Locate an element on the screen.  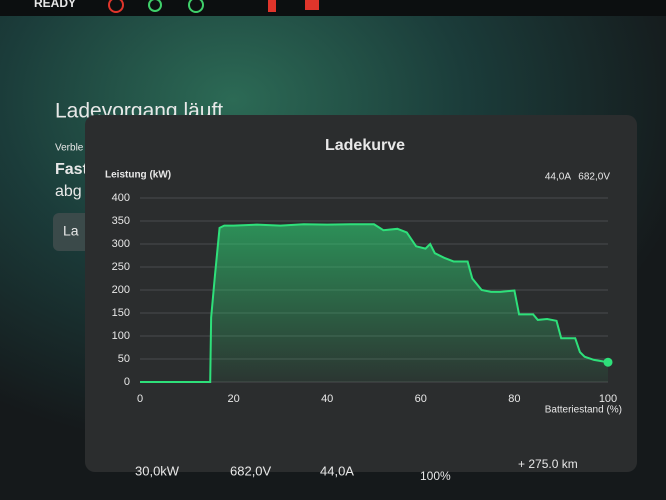
ready-label: READY is located at coordinates (55, 5).